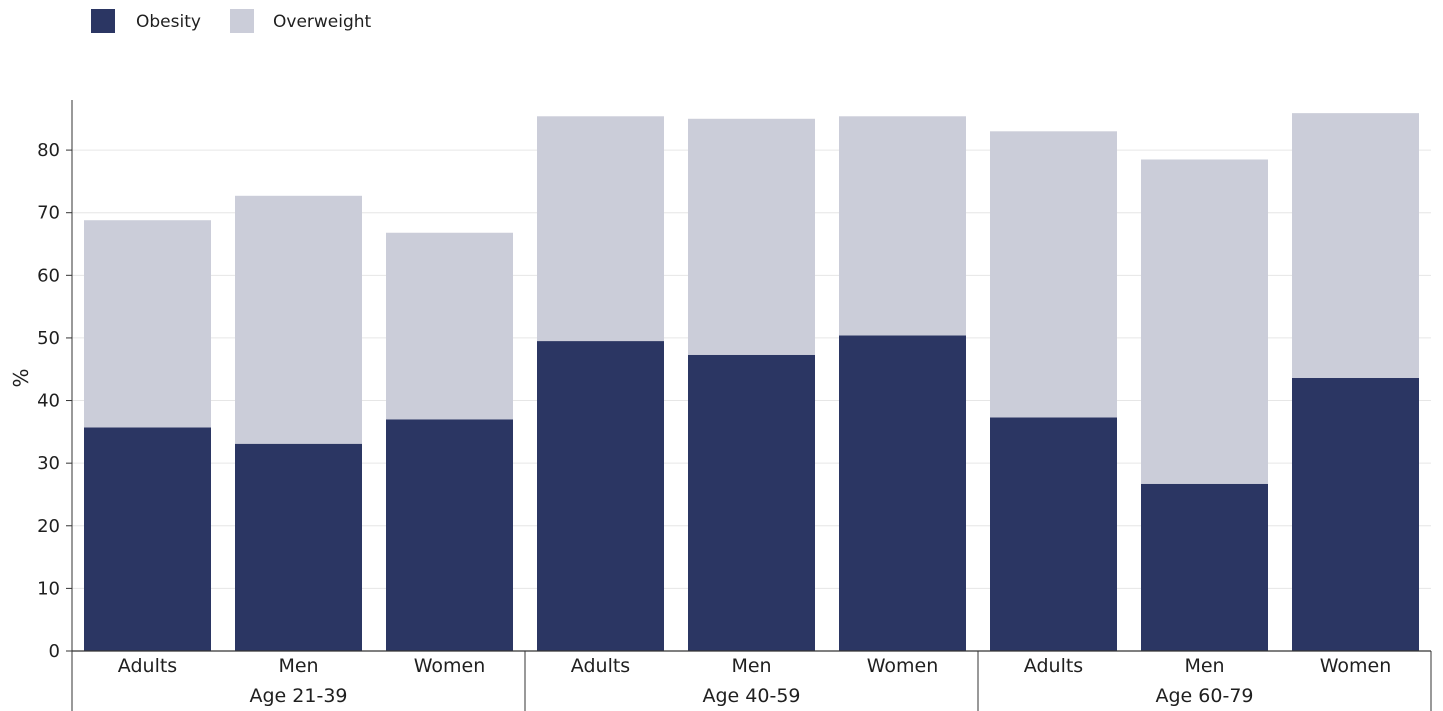  I want to click on legend: Obesity Overweight, so click(231, 21).